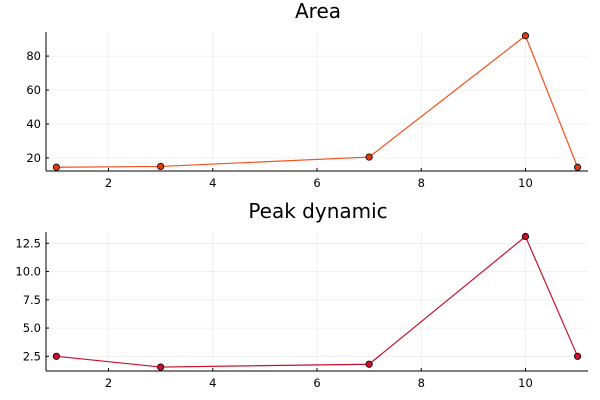 The image size is (600, 400). I want to click on y-tick-label: 60, so click(33, 90).